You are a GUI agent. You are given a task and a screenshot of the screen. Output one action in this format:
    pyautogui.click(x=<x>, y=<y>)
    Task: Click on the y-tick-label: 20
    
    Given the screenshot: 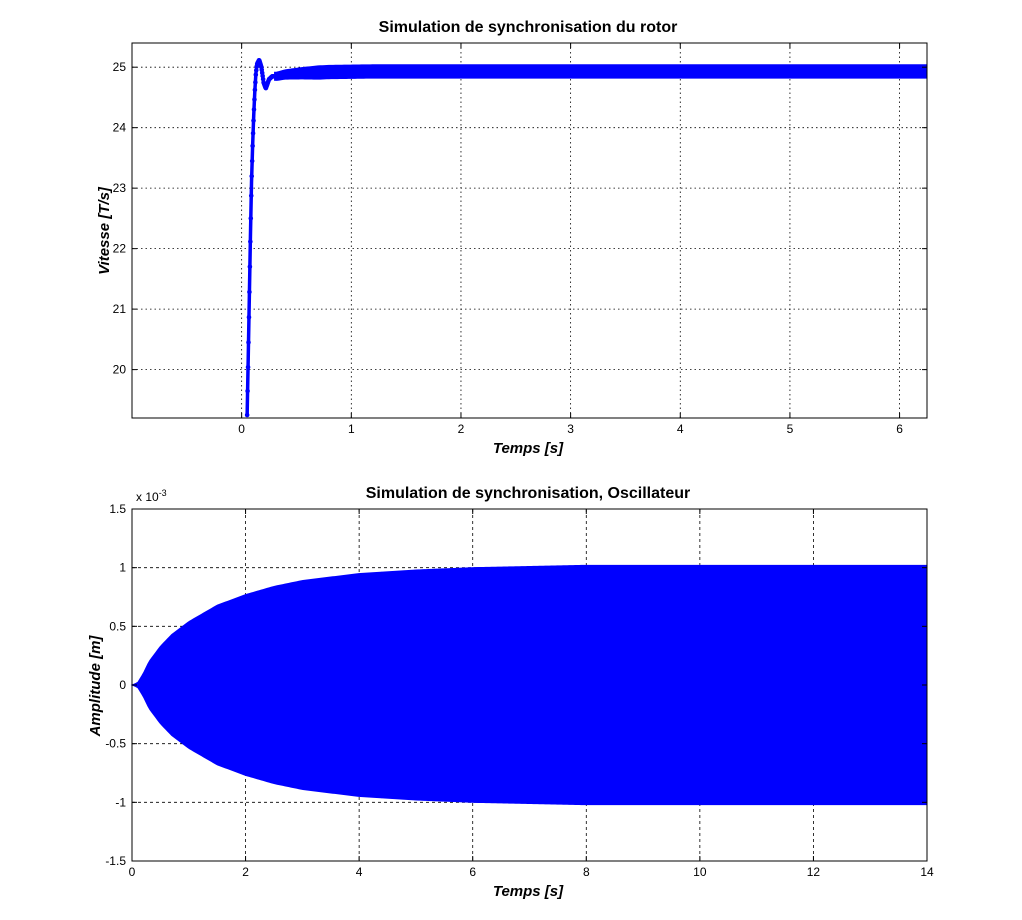 What is the action you would take?
    pyautogui.click(x=120, y=370)
    